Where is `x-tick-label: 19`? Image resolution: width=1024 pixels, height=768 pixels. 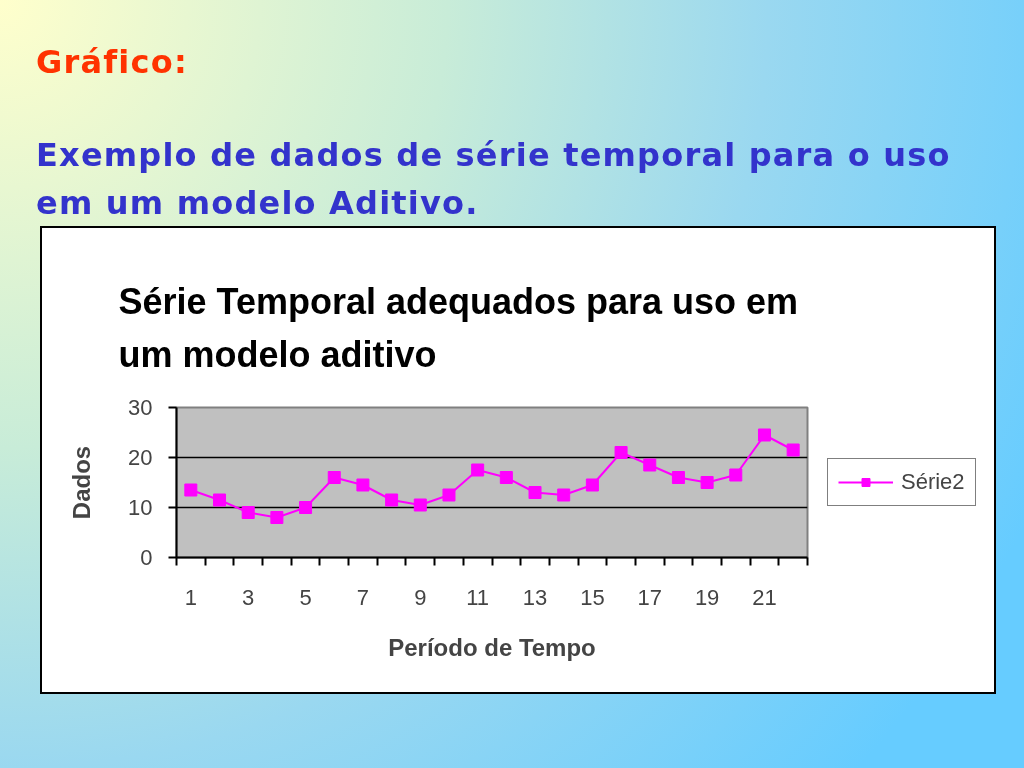 x-tick-label: 19 is located at coordinates (707, 597).